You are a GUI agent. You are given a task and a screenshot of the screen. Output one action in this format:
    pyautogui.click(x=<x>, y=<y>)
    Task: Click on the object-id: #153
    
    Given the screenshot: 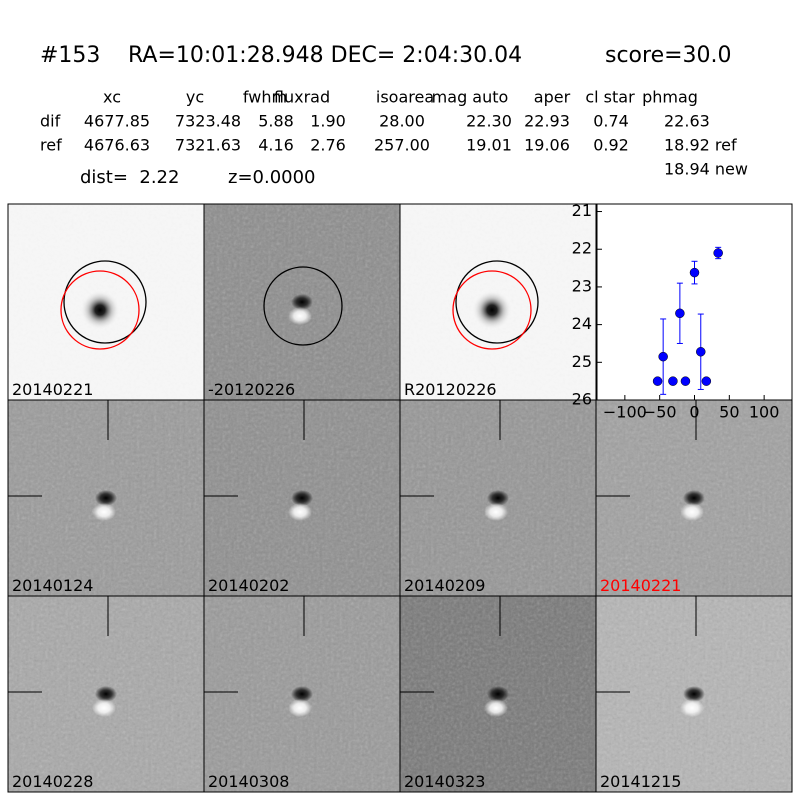 What is the action you would take?
    pyautogui.click(x=70, y=55)
    